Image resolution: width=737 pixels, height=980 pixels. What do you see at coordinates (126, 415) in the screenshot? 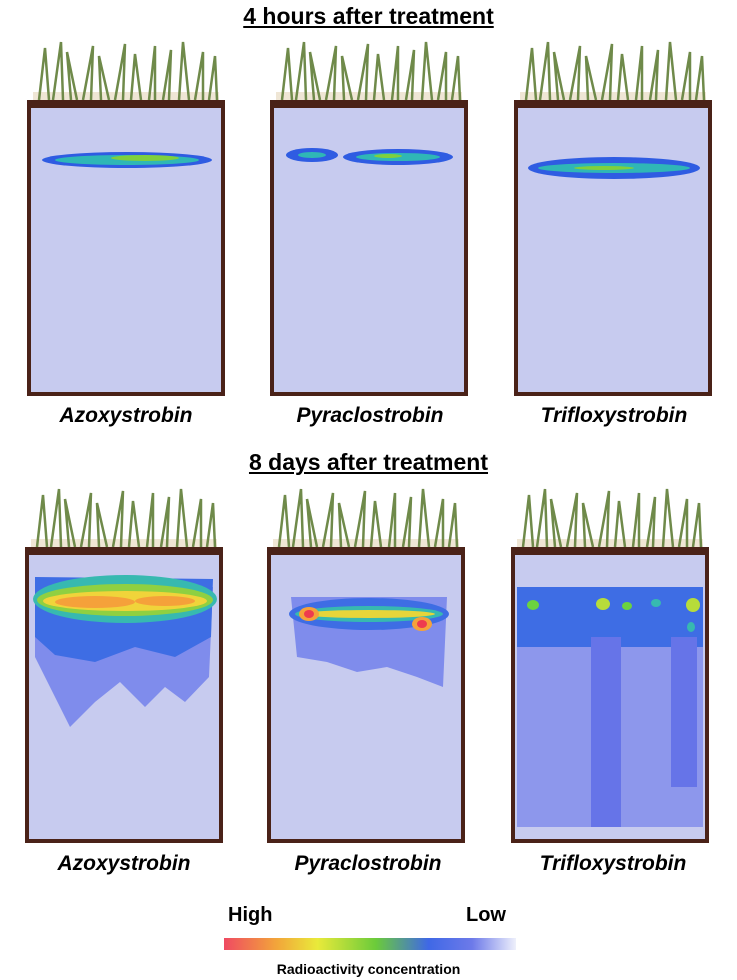
I see `label-azoxystrobin-4h: Azoxystrobin` at bounding box center [126, 415].